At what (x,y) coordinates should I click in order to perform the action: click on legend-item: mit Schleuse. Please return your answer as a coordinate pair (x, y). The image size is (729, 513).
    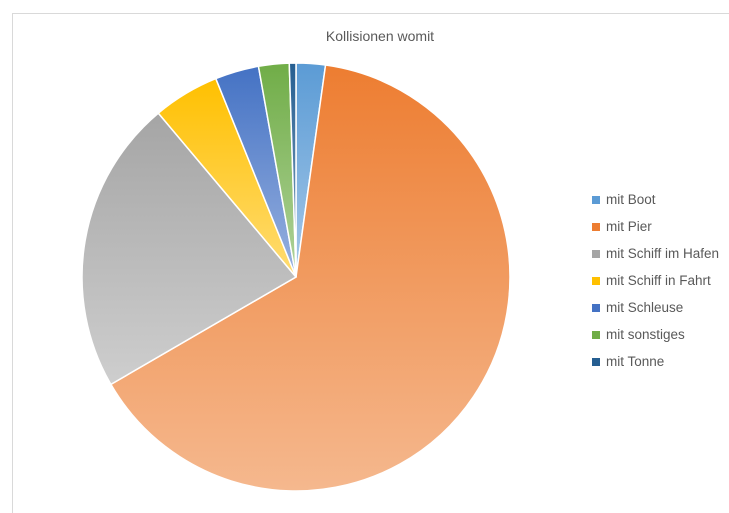
    Looking at the image, I should click on (655, 307).